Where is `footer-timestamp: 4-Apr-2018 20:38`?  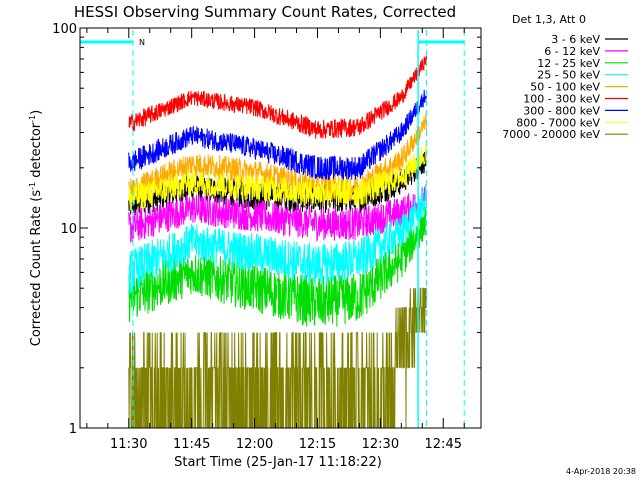 footer-timestamp: 4-Apr-2018 20:38 is located at coordinates (601, 471).